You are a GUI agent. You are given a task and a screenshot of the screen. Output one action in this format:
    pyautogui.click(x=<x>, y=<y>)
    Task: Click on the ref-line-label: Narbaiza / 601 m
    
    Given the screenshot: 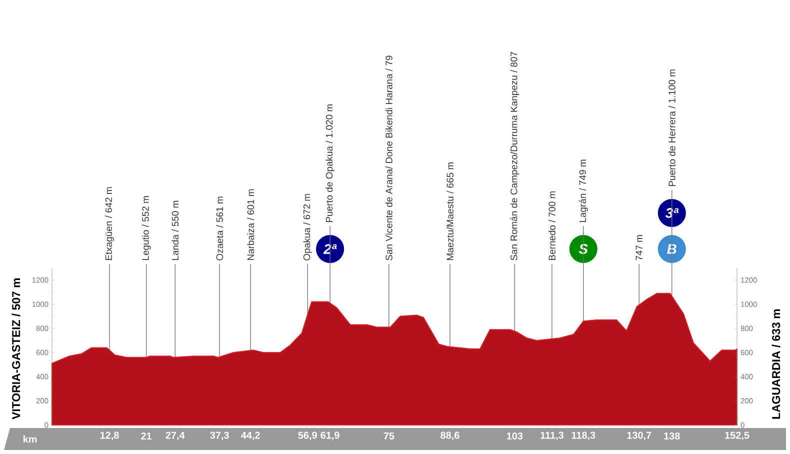 What is the action you would take?
    pyautogui.click(x=250, y=224)
    